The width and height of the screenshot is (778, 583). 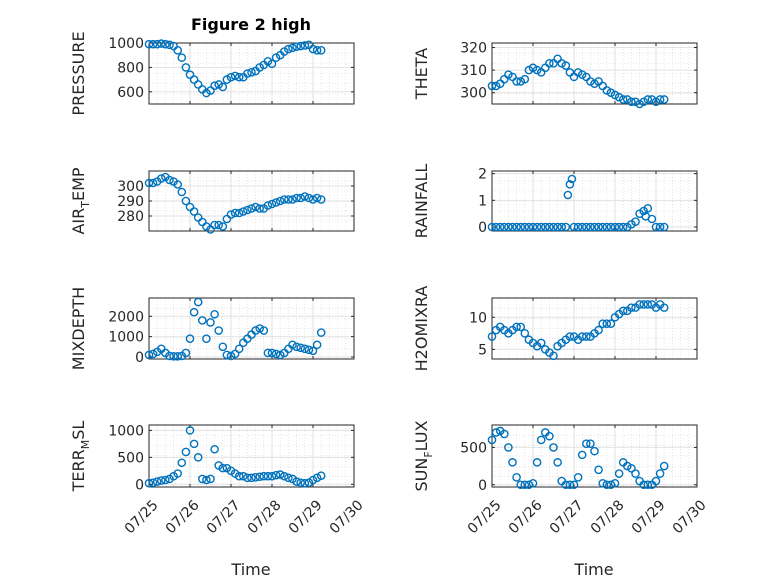 I want to click on y-tick-label: 2000, so click(x=126, y=317).